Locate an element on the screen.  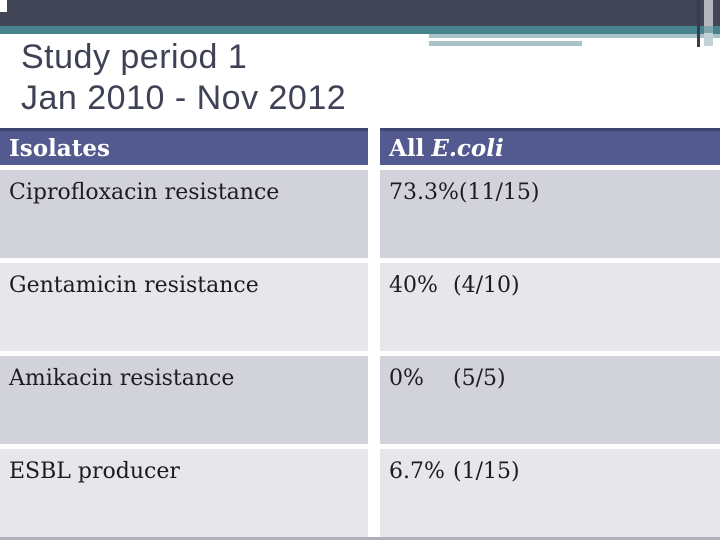
isolate-label: Ciprofloxacin resistance is located at coordinates (144, 192).